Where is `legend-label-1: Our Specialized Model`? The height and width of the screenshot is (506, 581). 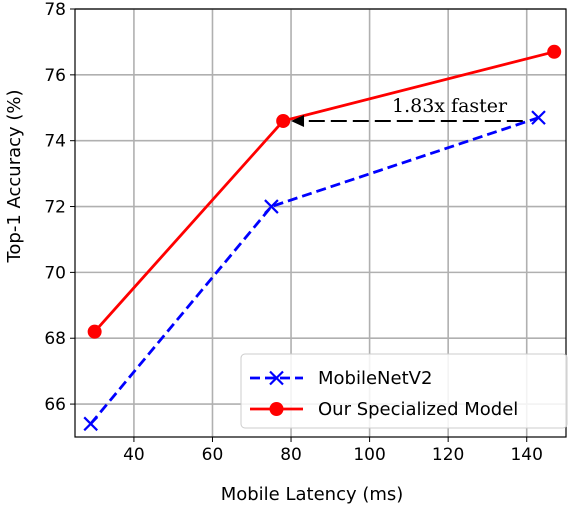 legend-label-1: Our Specialized Model is located at coordinates (418, 409).